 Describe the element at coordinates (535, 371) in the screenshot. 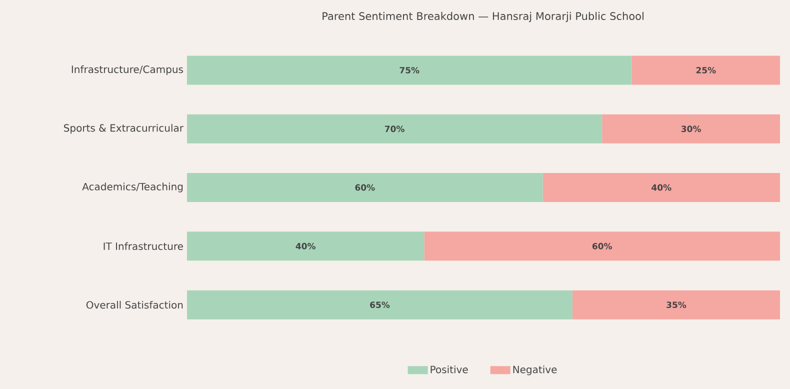

I see `legend-label: Negative` at that location.